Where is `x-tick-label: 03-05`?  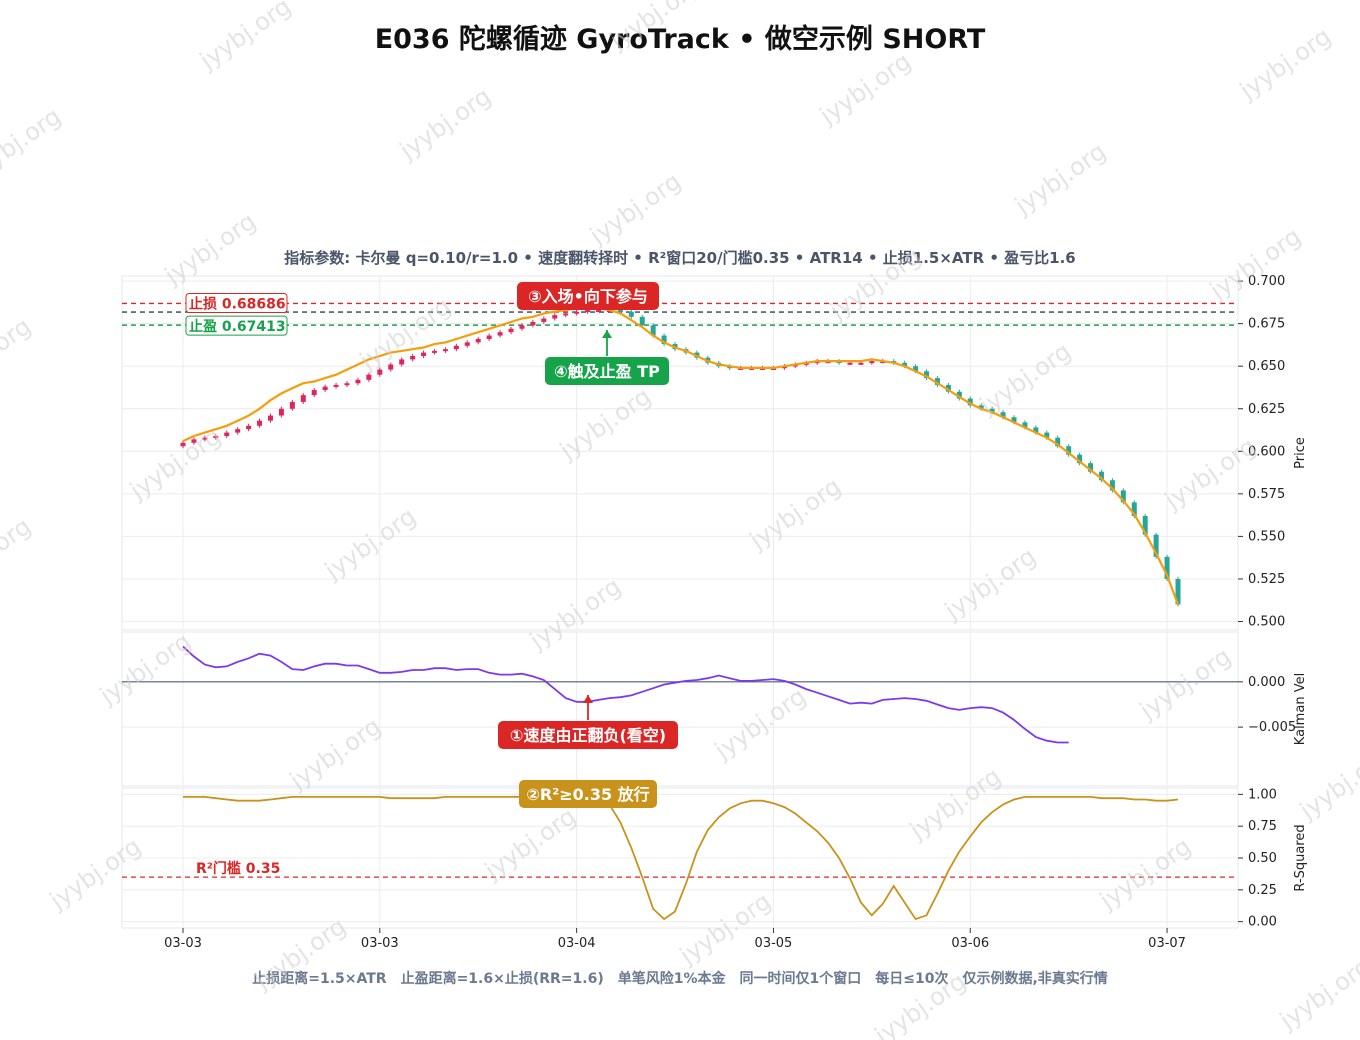 x-tick-label: 03-05 is located at coordinates (774, 943).